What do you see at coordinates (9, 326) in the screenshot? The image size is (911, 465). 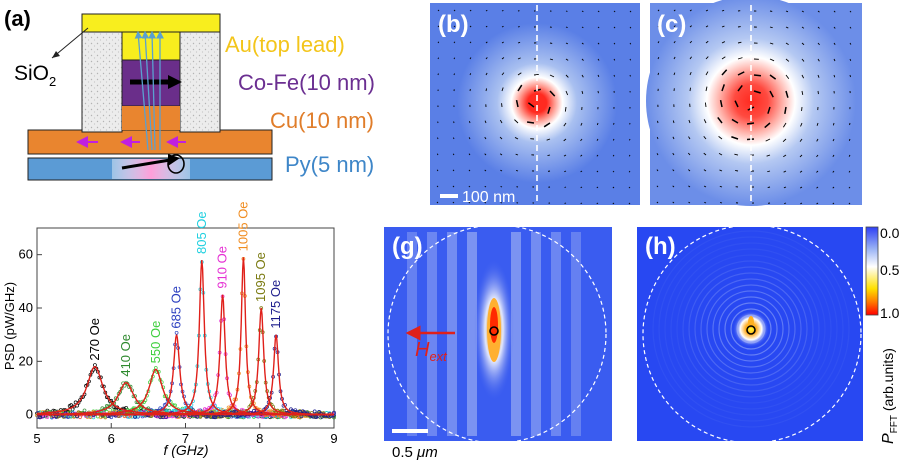 I see `chart-ylabel: PSD (pW/GHz)` at bounding box center [9, 326].